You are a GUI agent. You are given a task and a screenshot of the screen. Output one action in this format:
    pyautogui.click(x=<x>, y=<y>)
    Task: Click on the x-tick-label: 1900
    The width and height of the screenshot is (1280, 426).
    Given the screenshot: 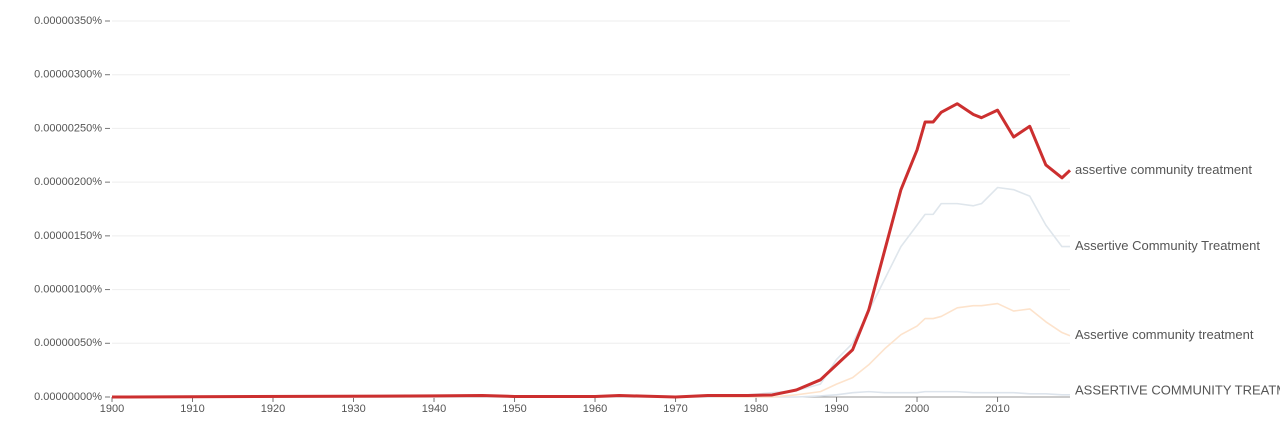 What is the action you would take?
    pyautogui.click(x=112, y=409)
    